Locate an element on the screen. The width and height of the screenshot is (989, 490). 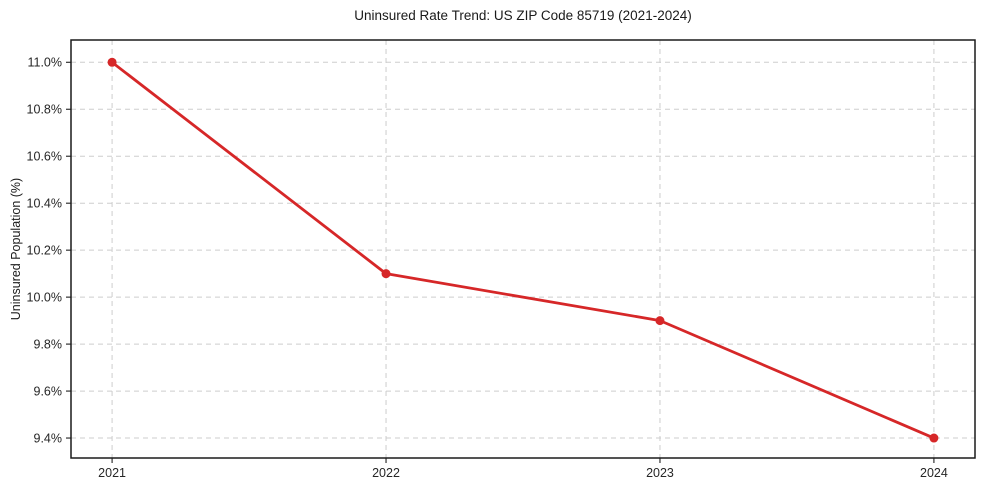
y-tick-label: 10.0% is located at coordinates (44, 297).